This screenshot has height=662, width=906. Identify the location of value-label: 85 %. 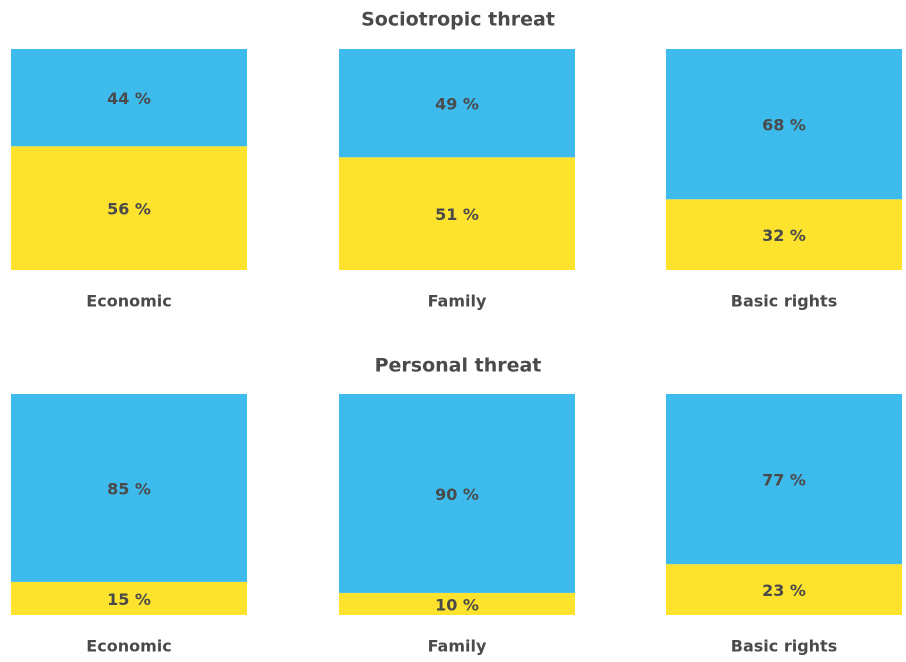
(129, 488).